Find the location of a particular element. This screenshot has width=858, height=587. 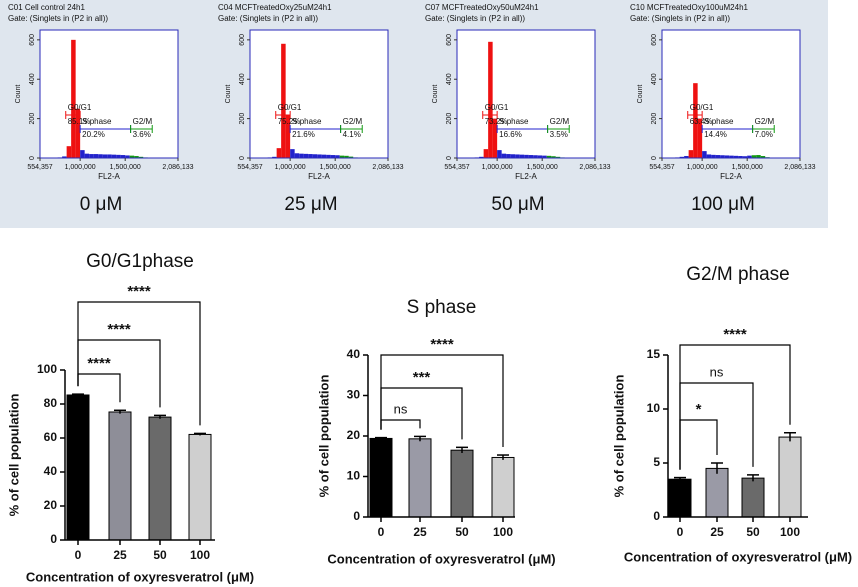

x-tick-label: 1,500,000 is located at coordinates (542, 167).